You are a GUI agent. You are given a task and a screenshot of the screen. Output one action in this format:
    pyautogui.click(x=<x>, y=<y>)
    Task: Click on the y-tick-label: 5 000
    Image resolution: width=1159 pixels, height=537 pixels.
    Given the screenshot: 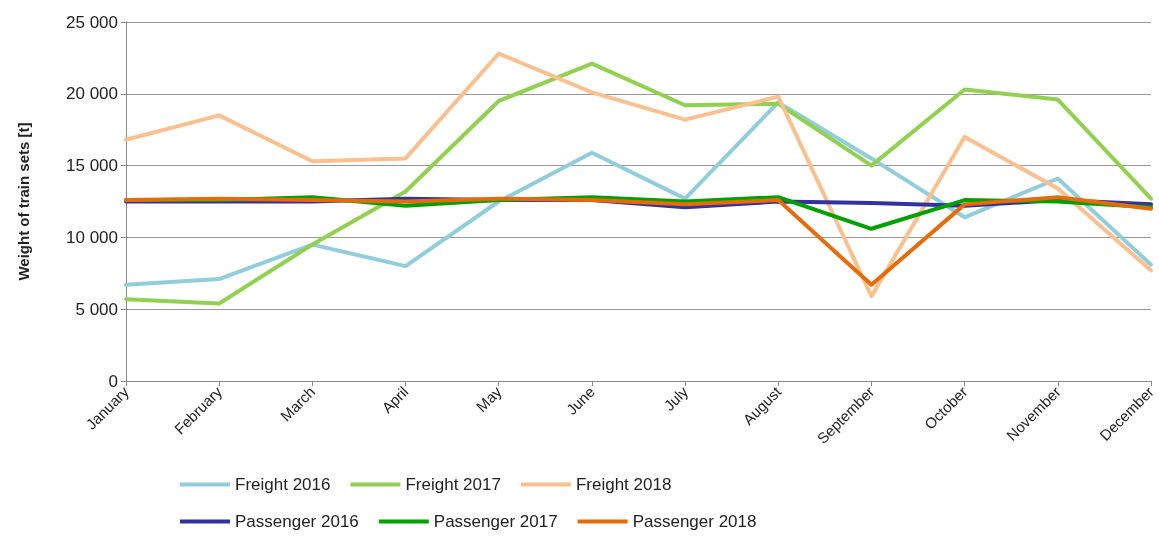 What is the action you would take?
    pyautogui.click(x=96, y=309)
    